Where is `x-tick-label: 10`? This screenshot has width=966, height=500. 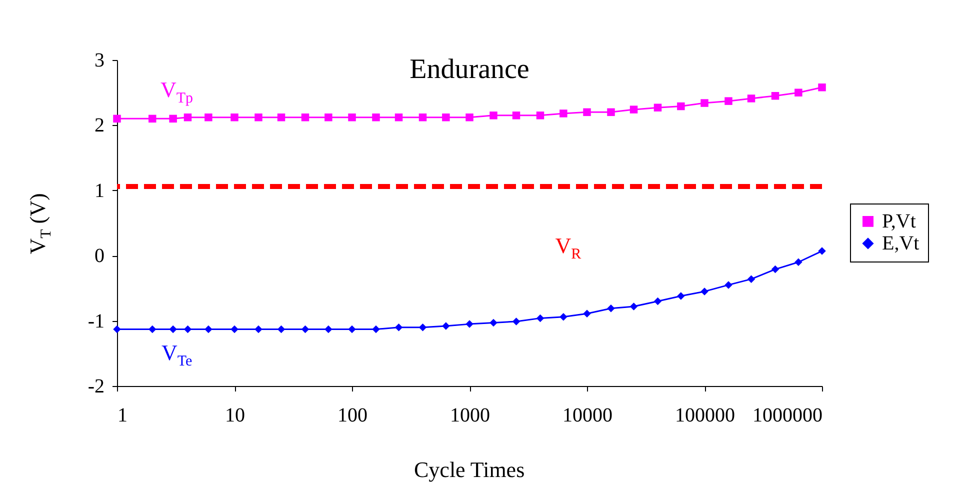
x-tick-label: 10 is located at coordinates (235, 415).